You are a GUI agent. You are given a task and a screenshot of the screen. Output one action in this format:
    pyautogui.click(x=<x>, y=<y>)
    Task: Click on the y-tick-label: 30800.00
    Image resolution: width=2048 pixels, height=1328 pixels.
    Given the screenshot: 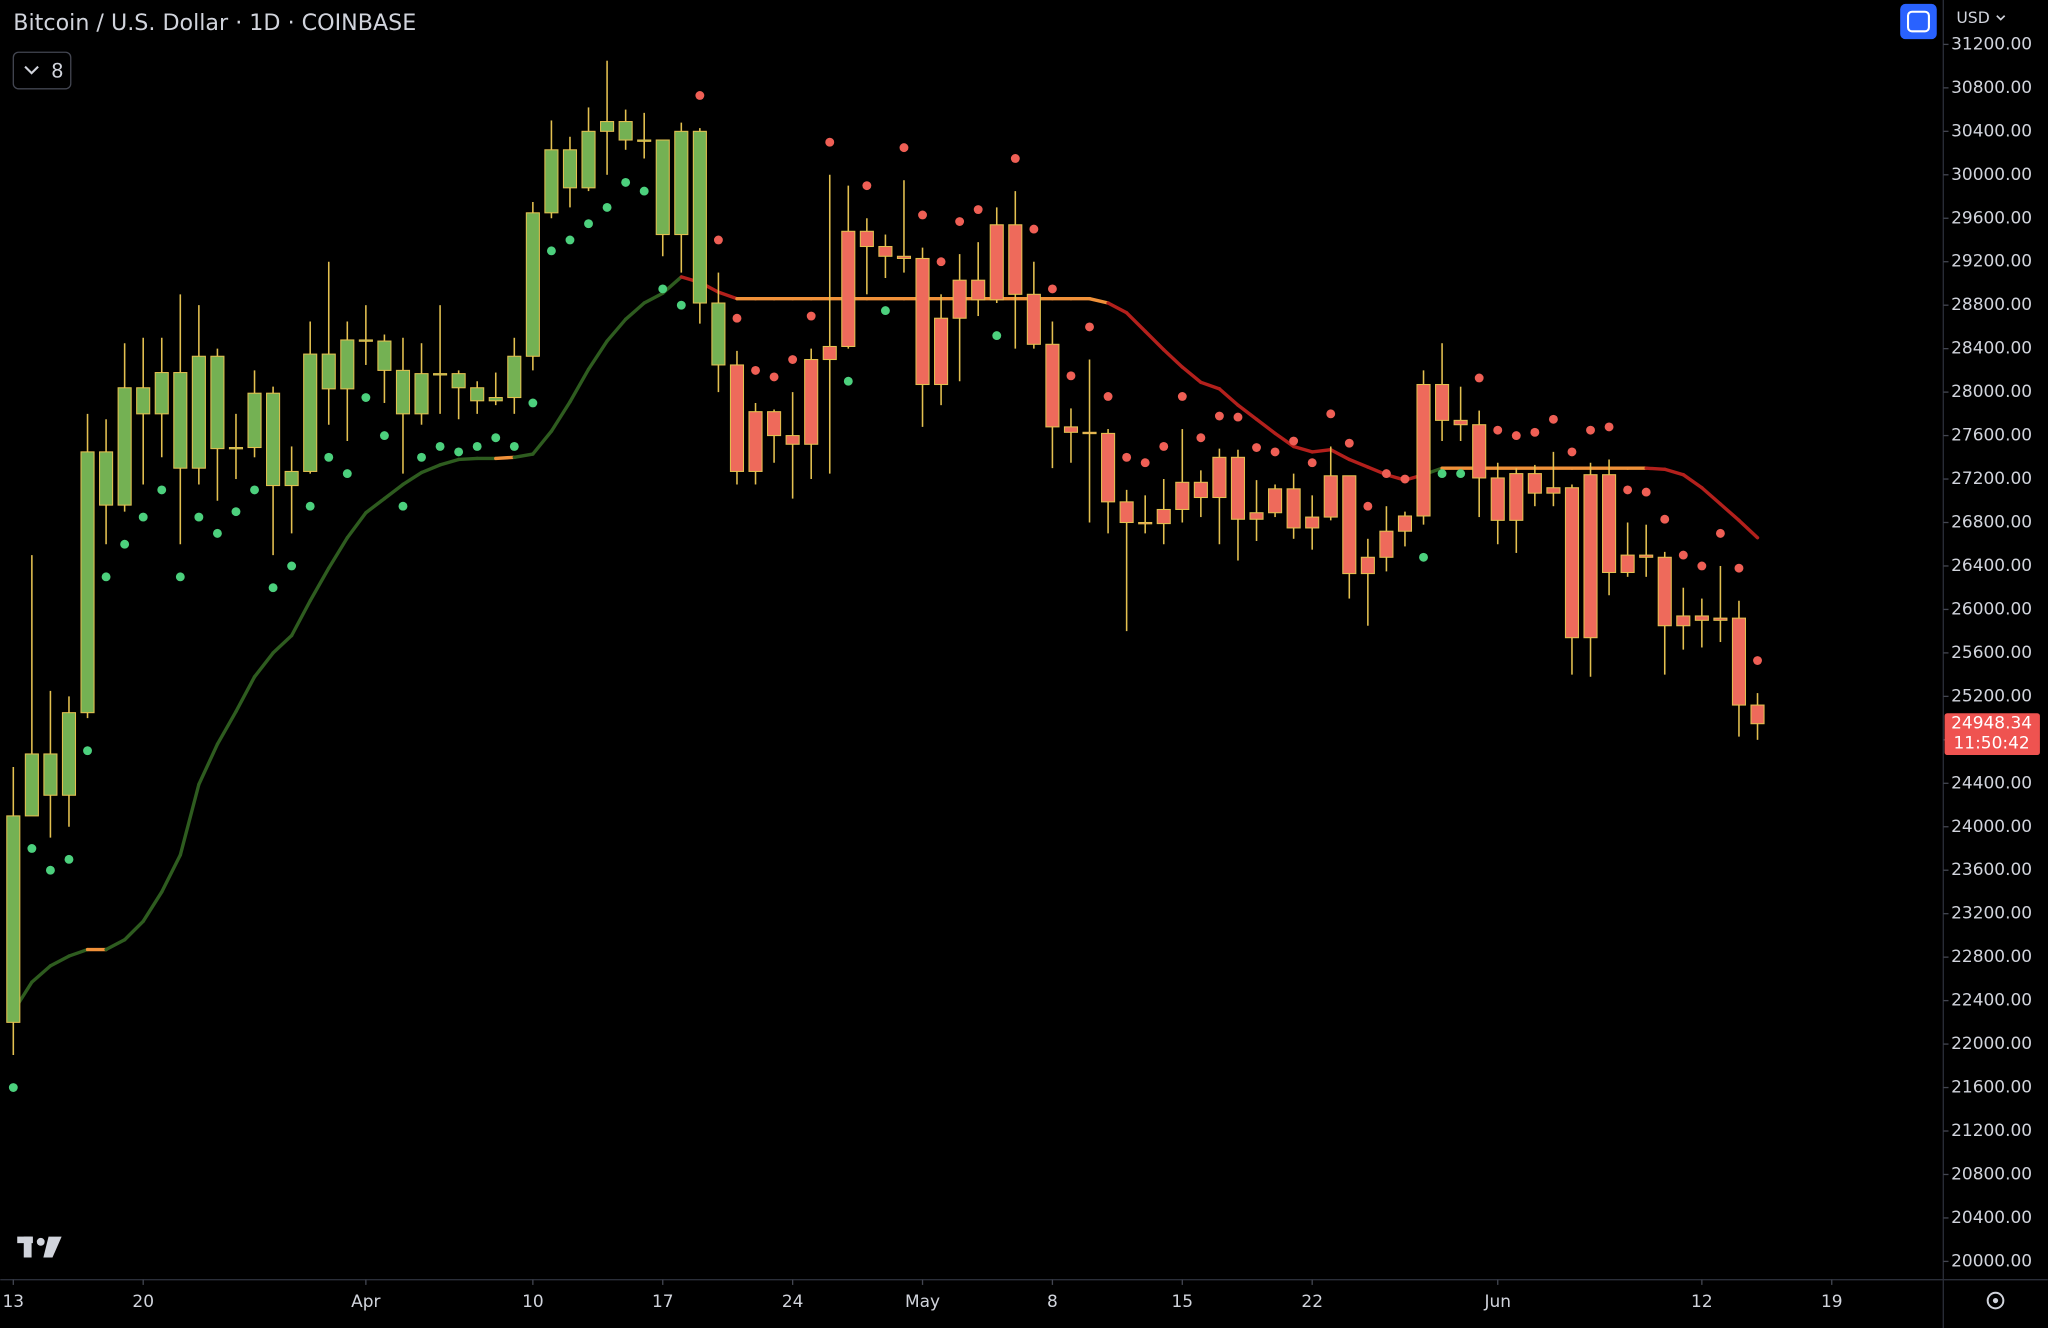 What is the action you would take?
    pyautogui.click(x=1991, y=88)
    